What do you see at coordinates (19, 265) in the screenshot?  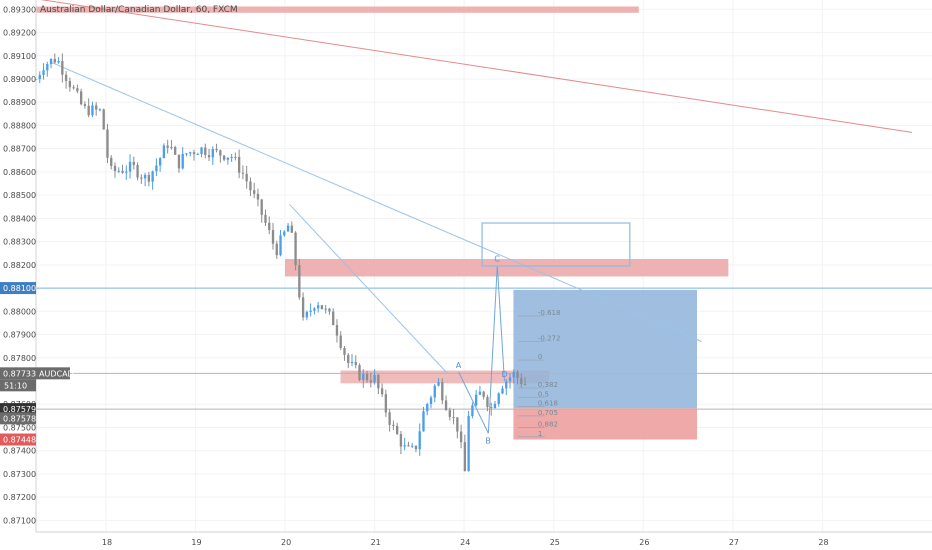 I see `y-tick-label: 0.88200` at bounding box center [19, 265].